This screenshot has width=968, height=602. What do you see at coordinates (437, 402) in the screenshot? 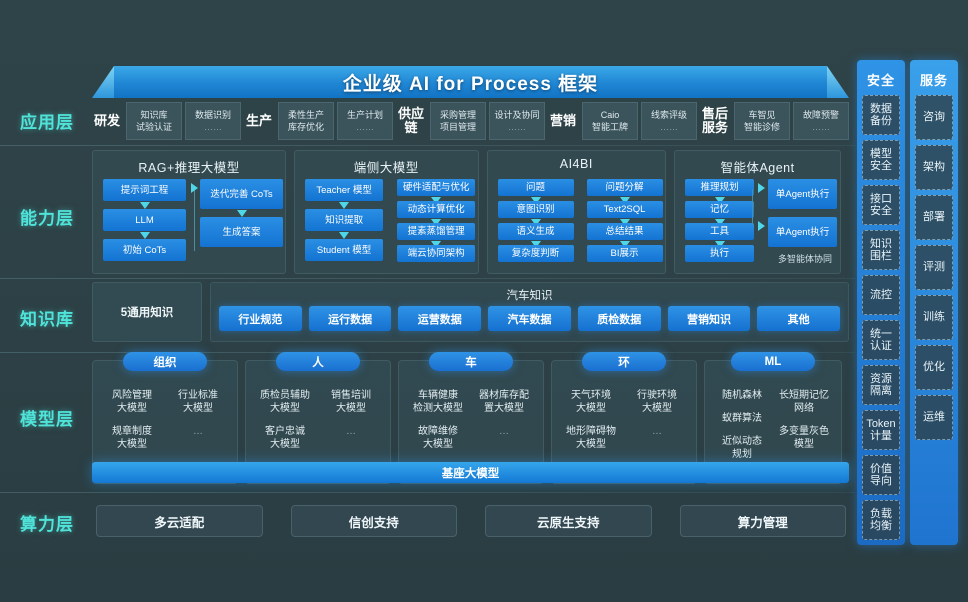
I see `model-item: 车辆健康 检测大模型` at bounding box center [437, 402].